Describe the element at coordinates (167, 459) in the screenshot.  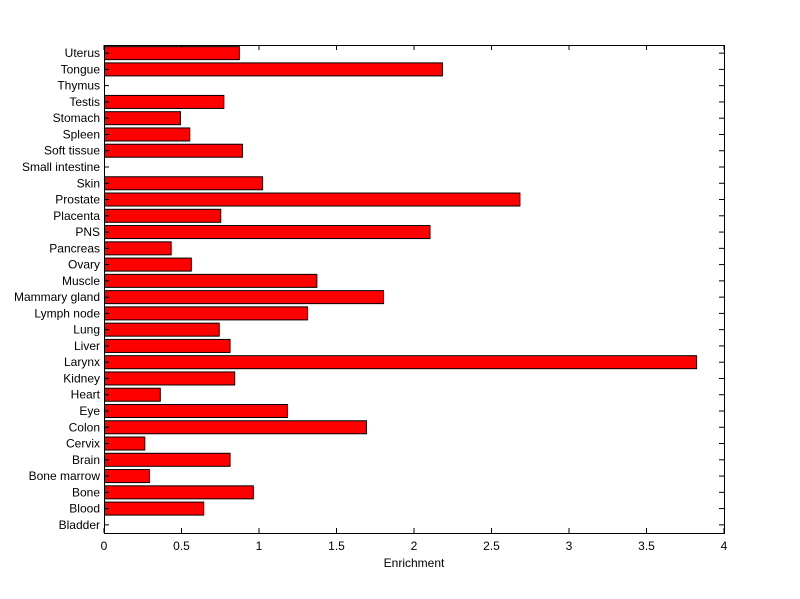
I see `bar-brain` at that location.